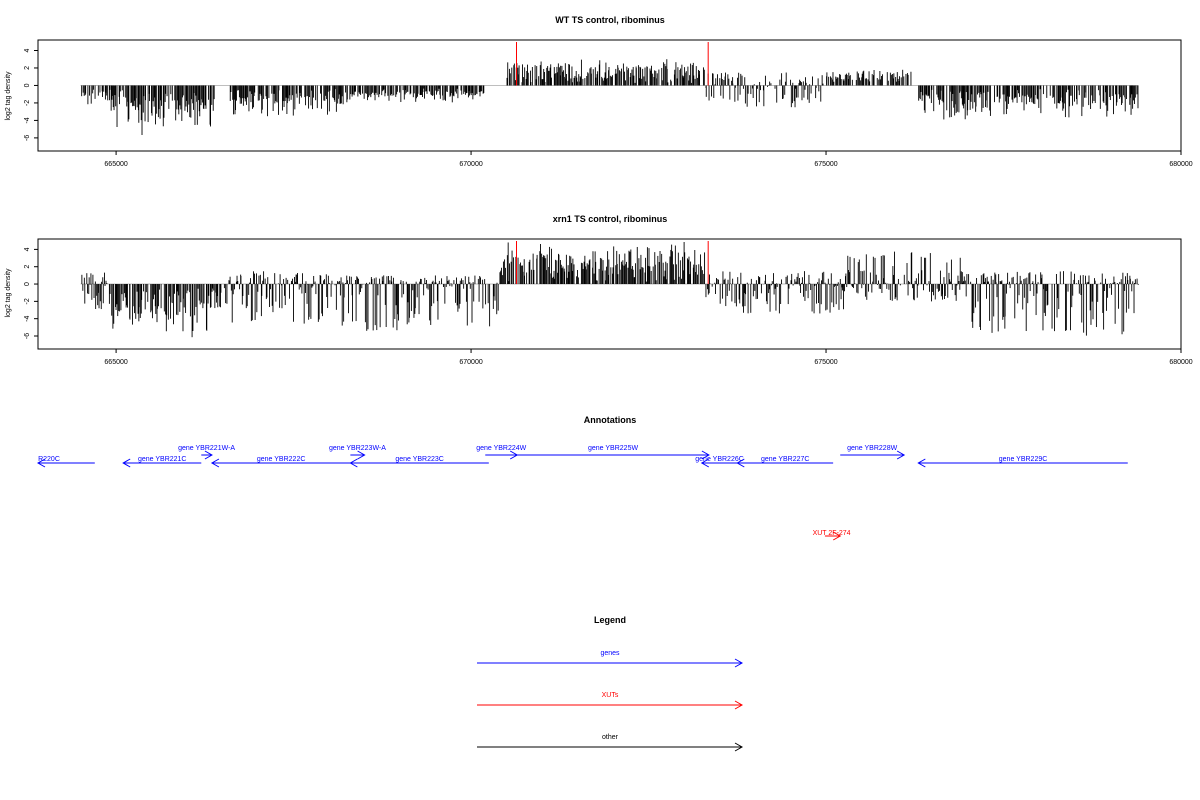 This screenshot has width=1200, height=800. What do you see at coordinates (837, 536) in the screenshot?
I see `xut-arrow-head` at bounding box center [837, 536].